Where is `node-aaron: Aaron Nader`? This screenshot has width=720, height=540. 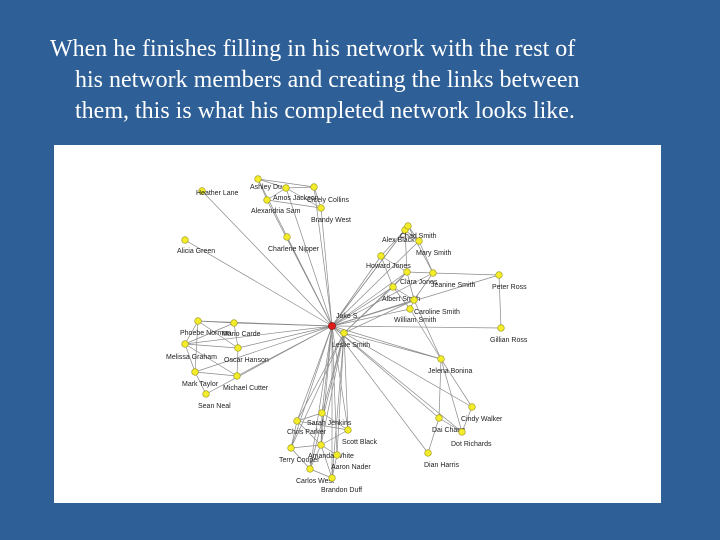
node-aaron: Aaron Nader is located at coordinates (351, 461).